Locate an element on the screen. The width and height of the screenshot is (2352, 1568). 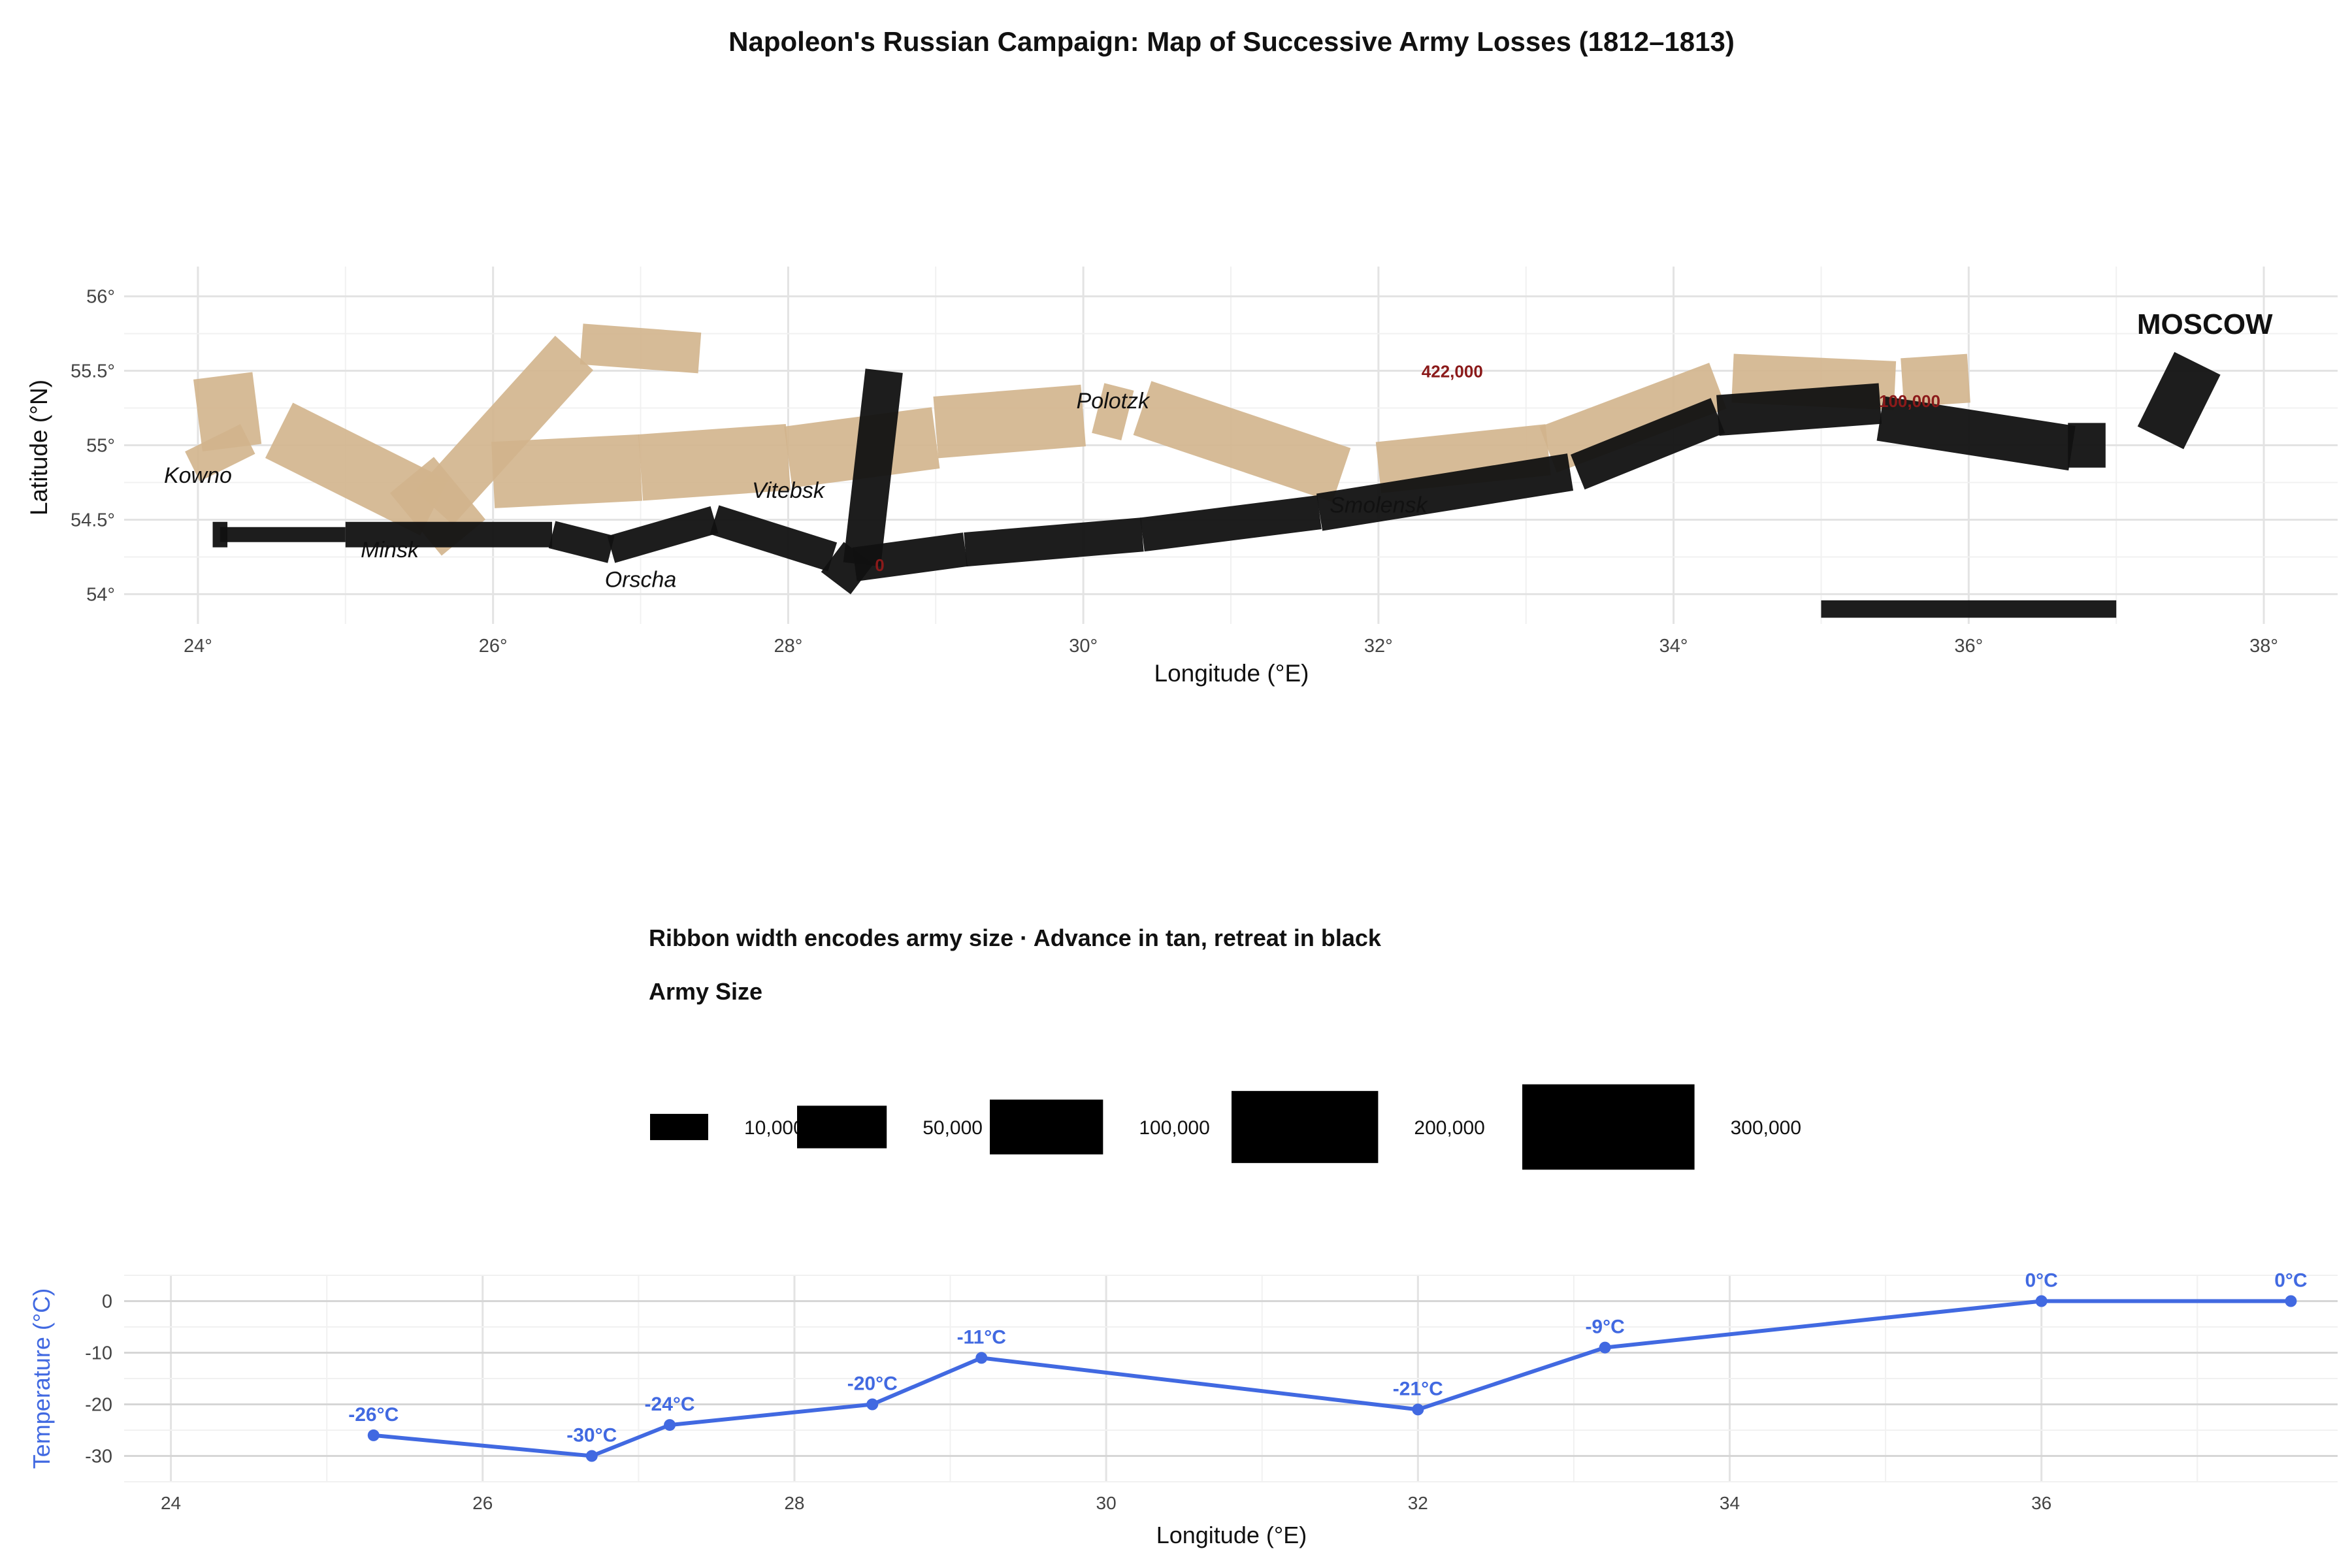
temperature-x-tick-label: 30 is located at coordinates (1106, 1503).